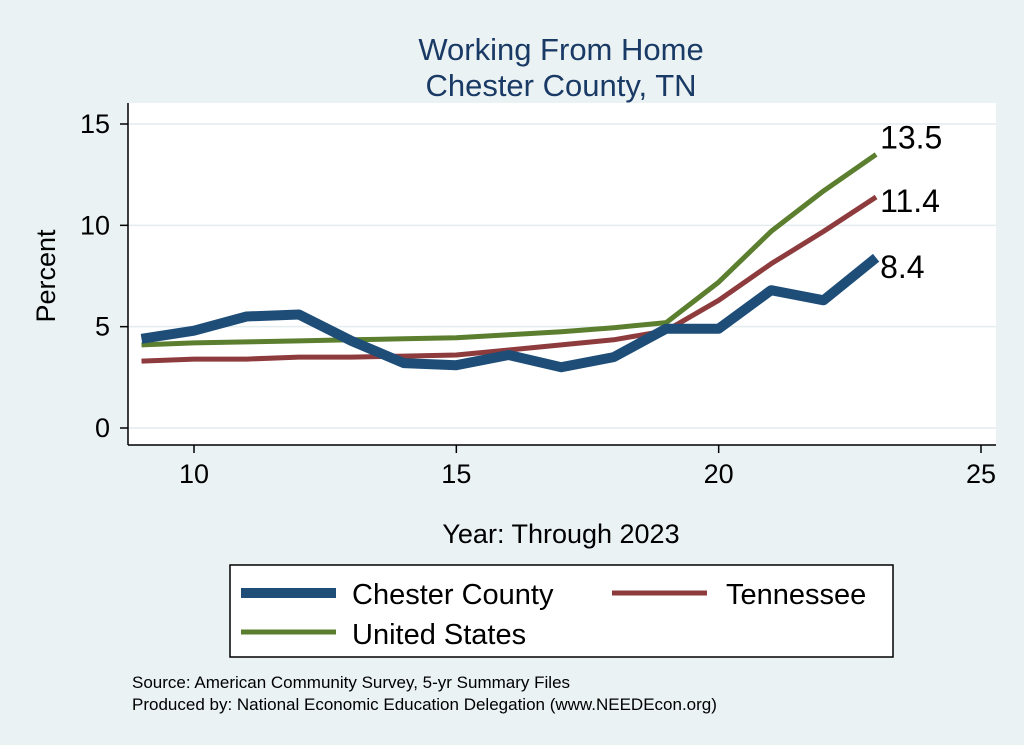 The image size is (1024, 745). What do you see at coordinates (902, 267) in the screenshot?
I see `end-label-chester-county: 8.4` at bounding box center [902, 267].